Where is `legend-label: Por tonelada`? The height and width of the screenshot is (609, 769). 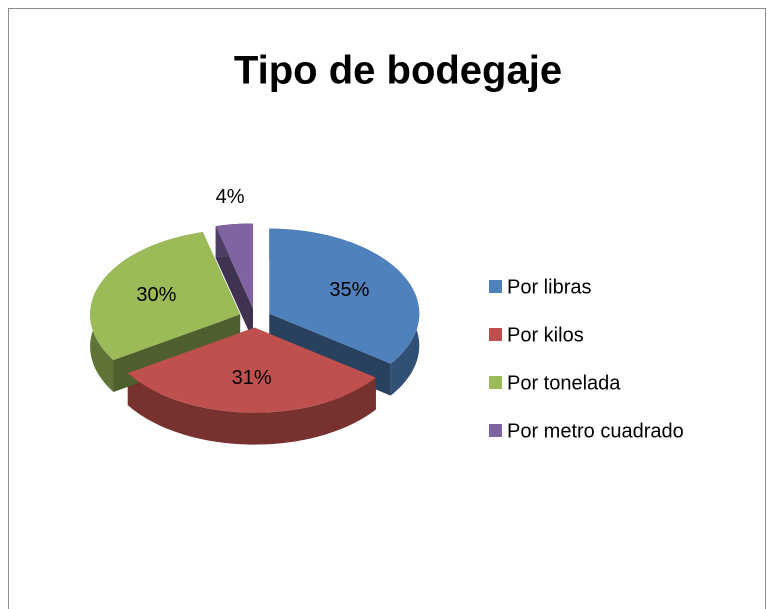 legend-label: Por tonelada is located at coordinates (564, 383).